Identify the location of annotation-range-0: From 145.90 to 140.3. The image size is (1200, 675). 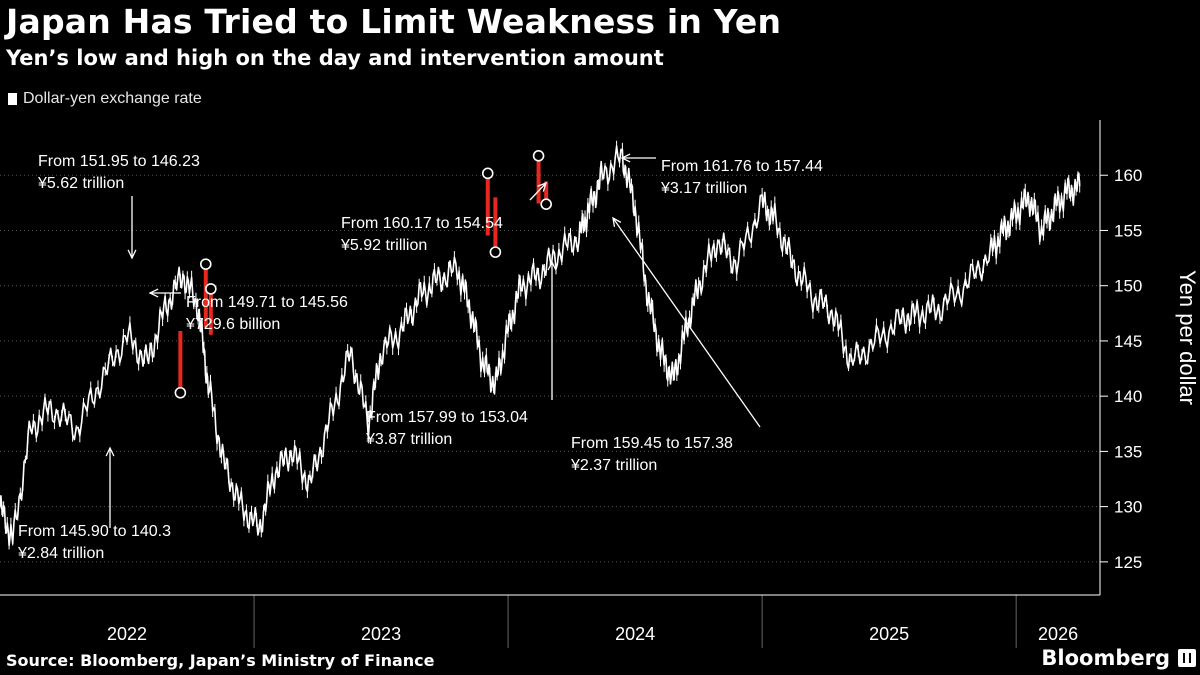
(94, 531).